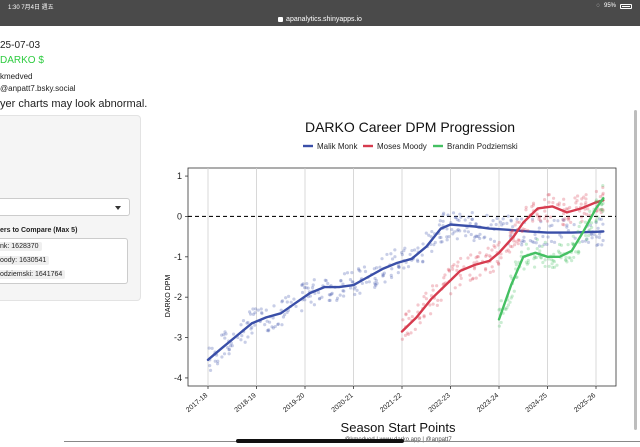  What do you see at coordinates (22, 60) in the screenshot?
I see `darko-link: DARKO $` at bounding box center [22, 60].